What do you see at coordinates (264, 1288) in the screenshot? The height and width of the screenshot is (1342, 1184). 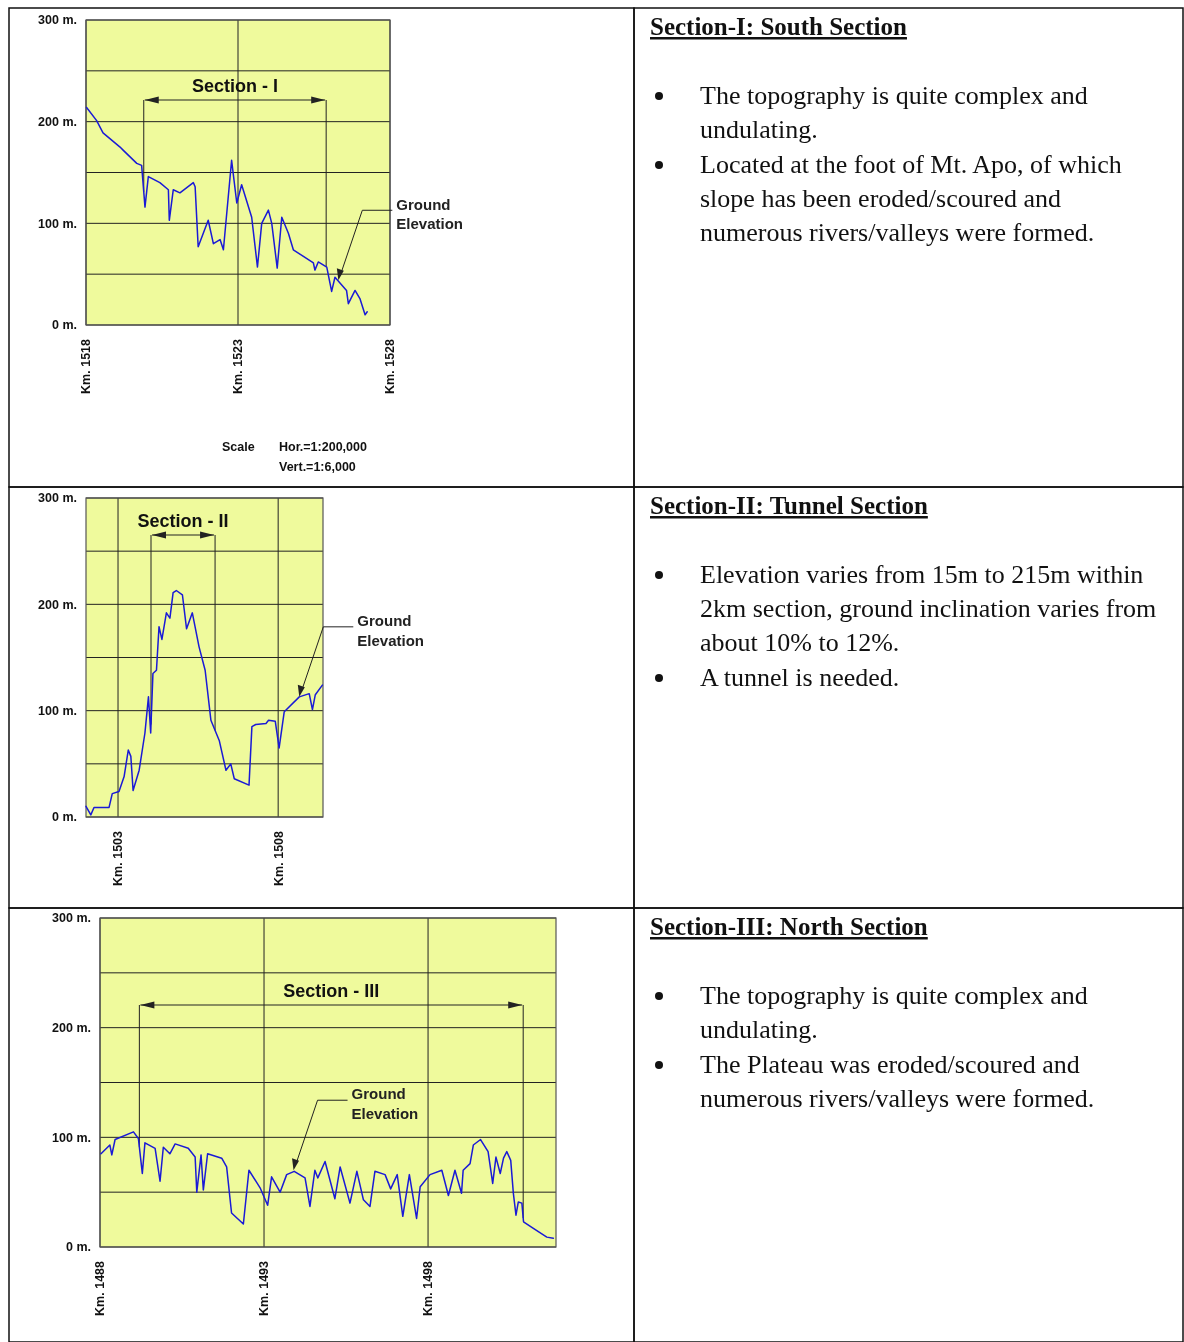 I see `x-tick-label: Km. 1493` at bounding box center [264, 1288].